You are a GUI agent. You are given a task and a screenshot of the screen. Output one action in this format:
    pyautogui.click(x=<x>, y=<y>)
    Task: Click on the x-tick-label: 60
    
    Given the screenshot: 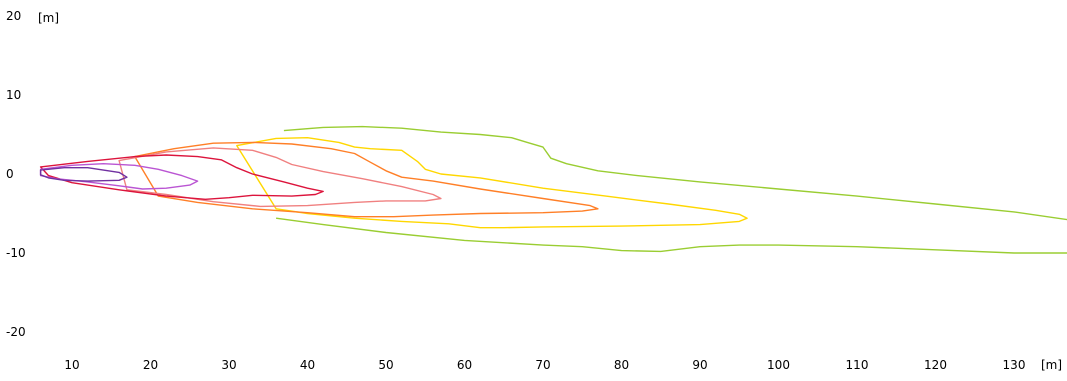 What is the action you would take?
    pyautogui.click(x=464, y=365)
    